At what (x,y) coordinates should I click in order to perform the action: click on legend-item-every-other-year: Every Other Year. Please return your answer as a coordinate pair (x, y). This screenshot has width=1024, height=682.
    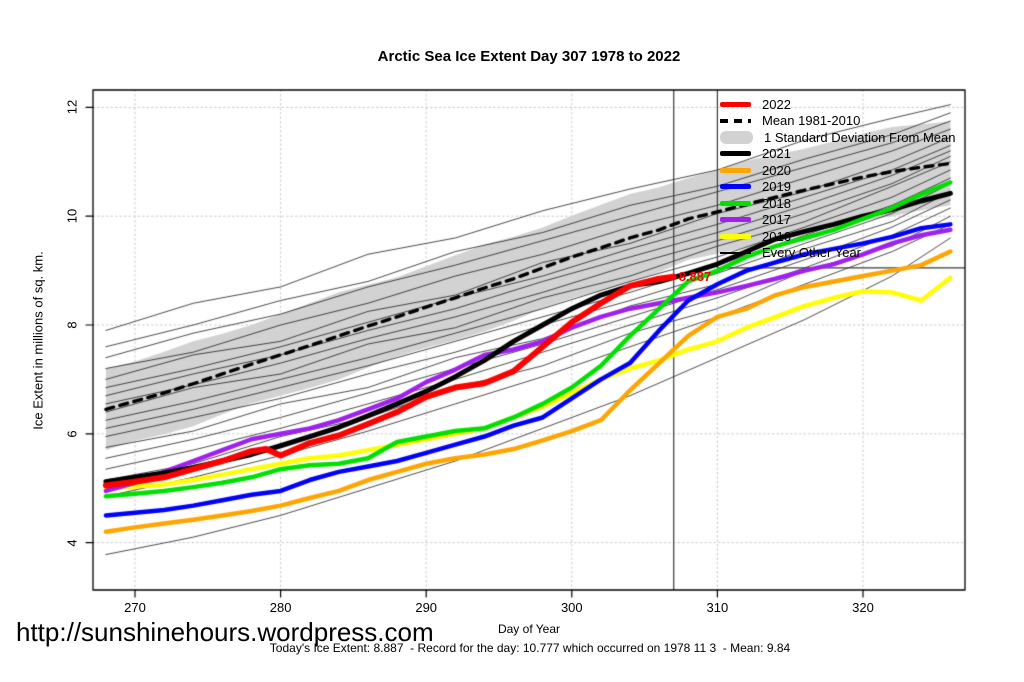
    Looking at the image, I should click on (790, 253).